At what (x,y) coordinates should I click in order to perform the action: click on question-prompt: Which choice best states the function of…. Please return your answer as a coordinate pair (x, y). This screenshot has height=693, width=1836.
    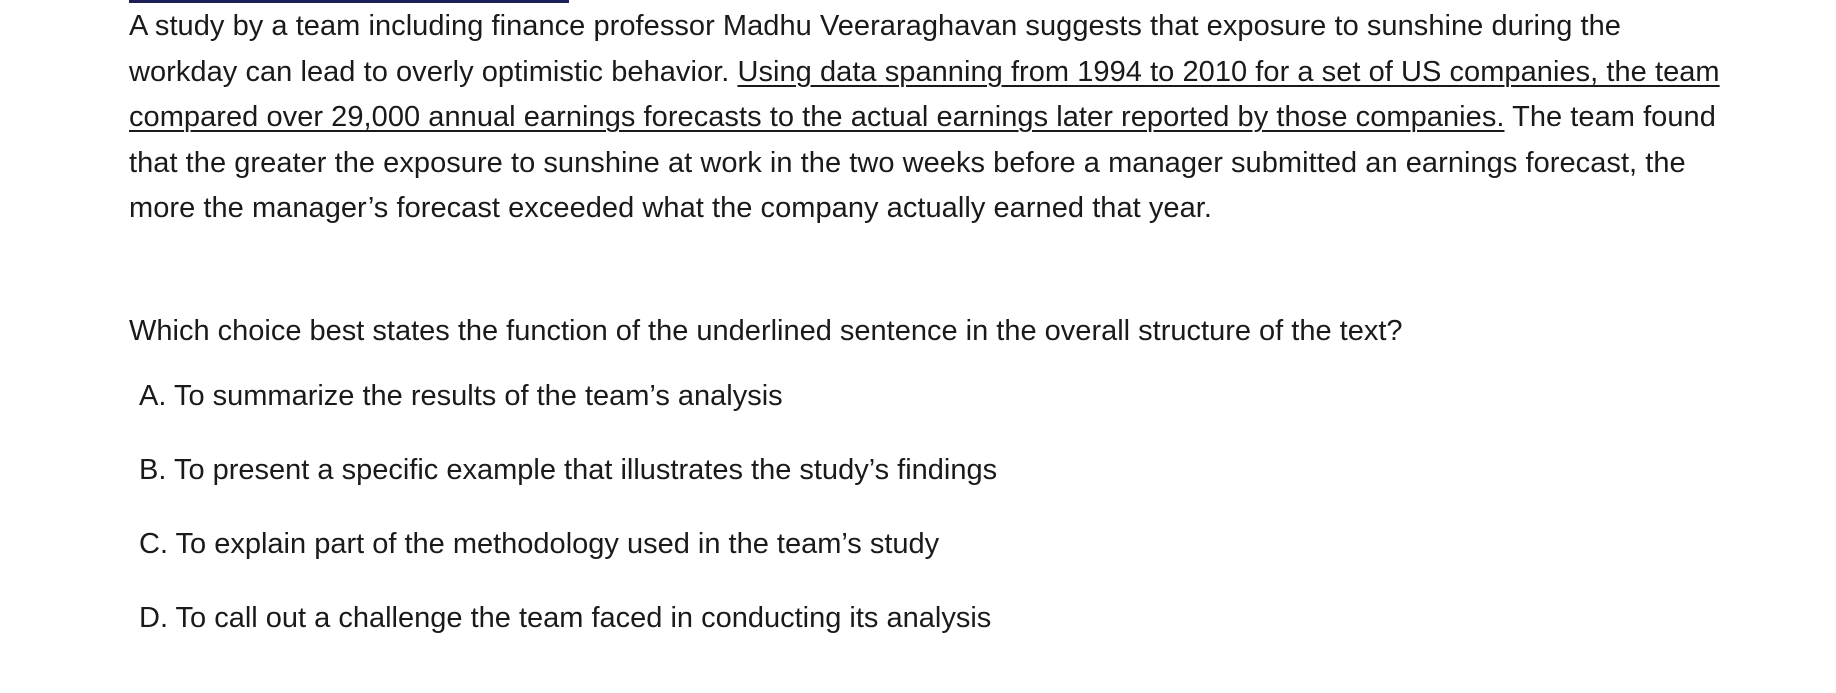
    Looking at the image, I should click on (766, 331).